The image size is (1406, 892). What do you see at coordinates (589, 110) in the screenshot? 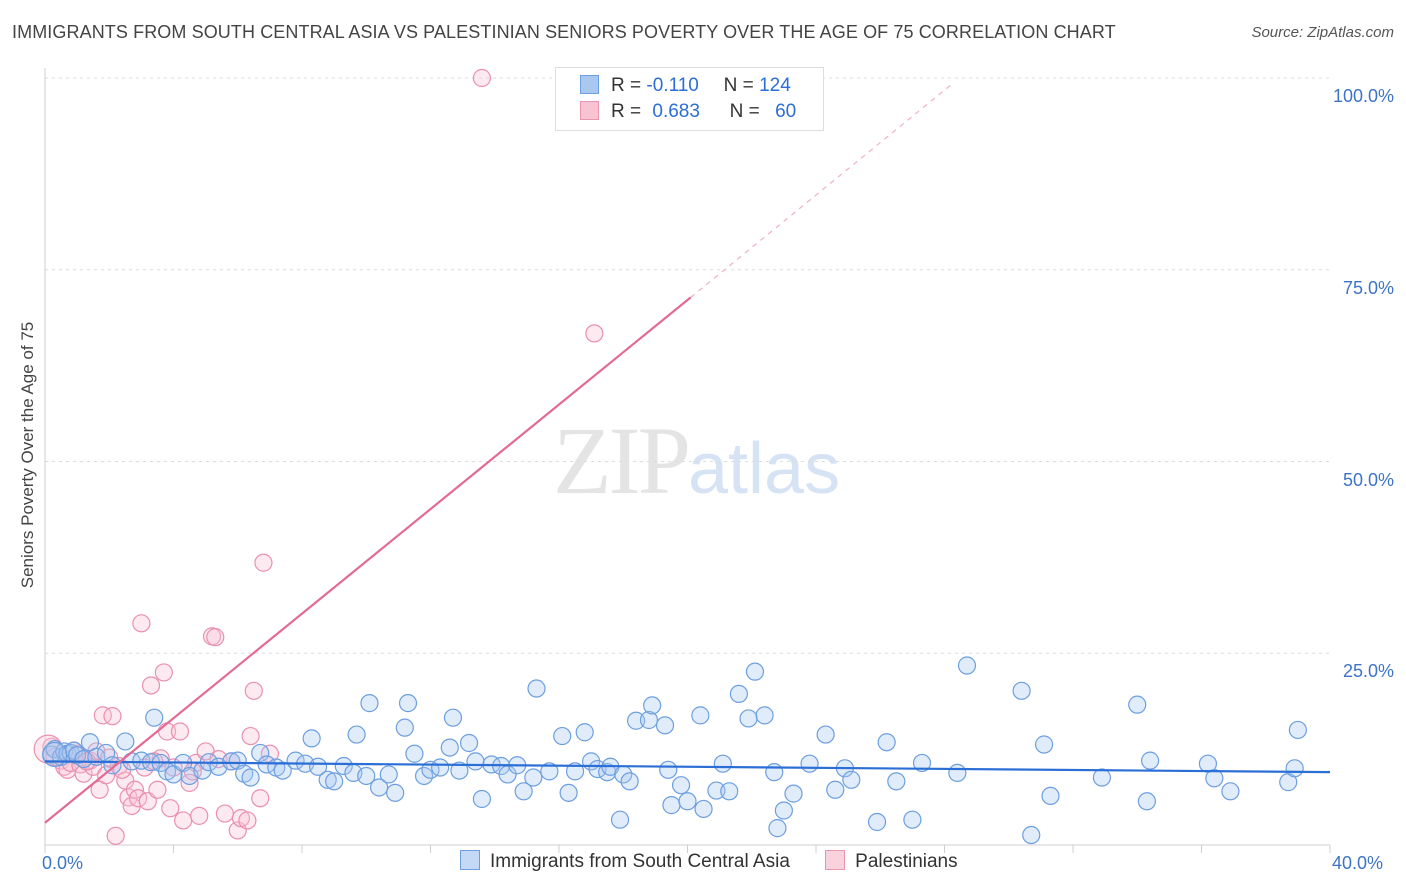
I see `legend-swatch-pink` at bounding box center [589, 110].